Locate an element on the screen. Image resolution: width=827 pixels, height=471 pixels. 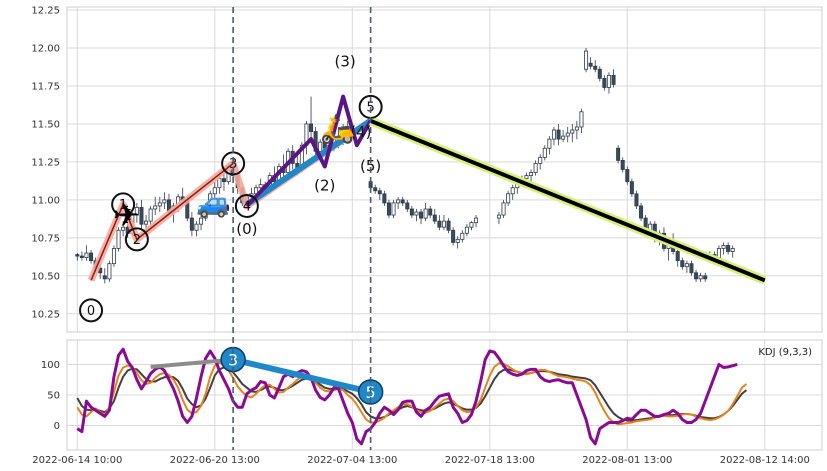
price-y-tick-label: 11.25 is located at coordinates (45, 162).